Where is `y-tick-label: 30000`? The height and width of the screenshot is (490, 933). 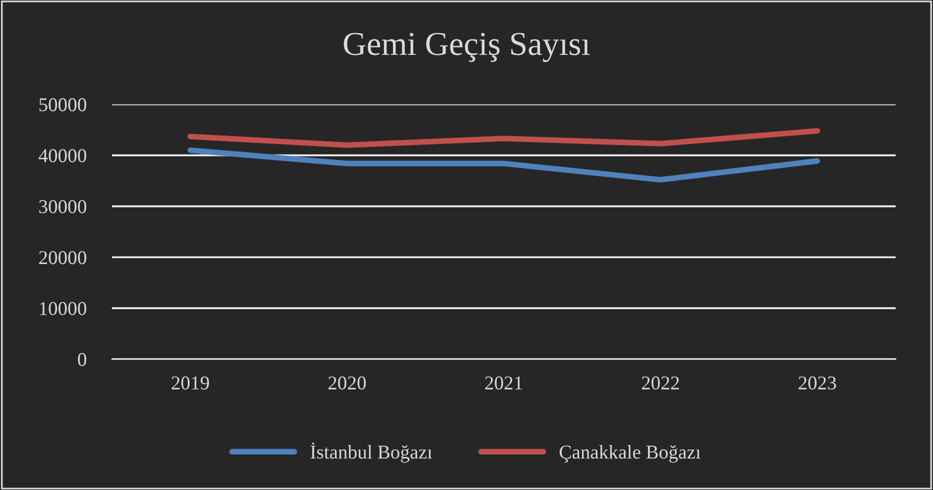
y-tick-label: 30000 is located at coordinates (62, 207).